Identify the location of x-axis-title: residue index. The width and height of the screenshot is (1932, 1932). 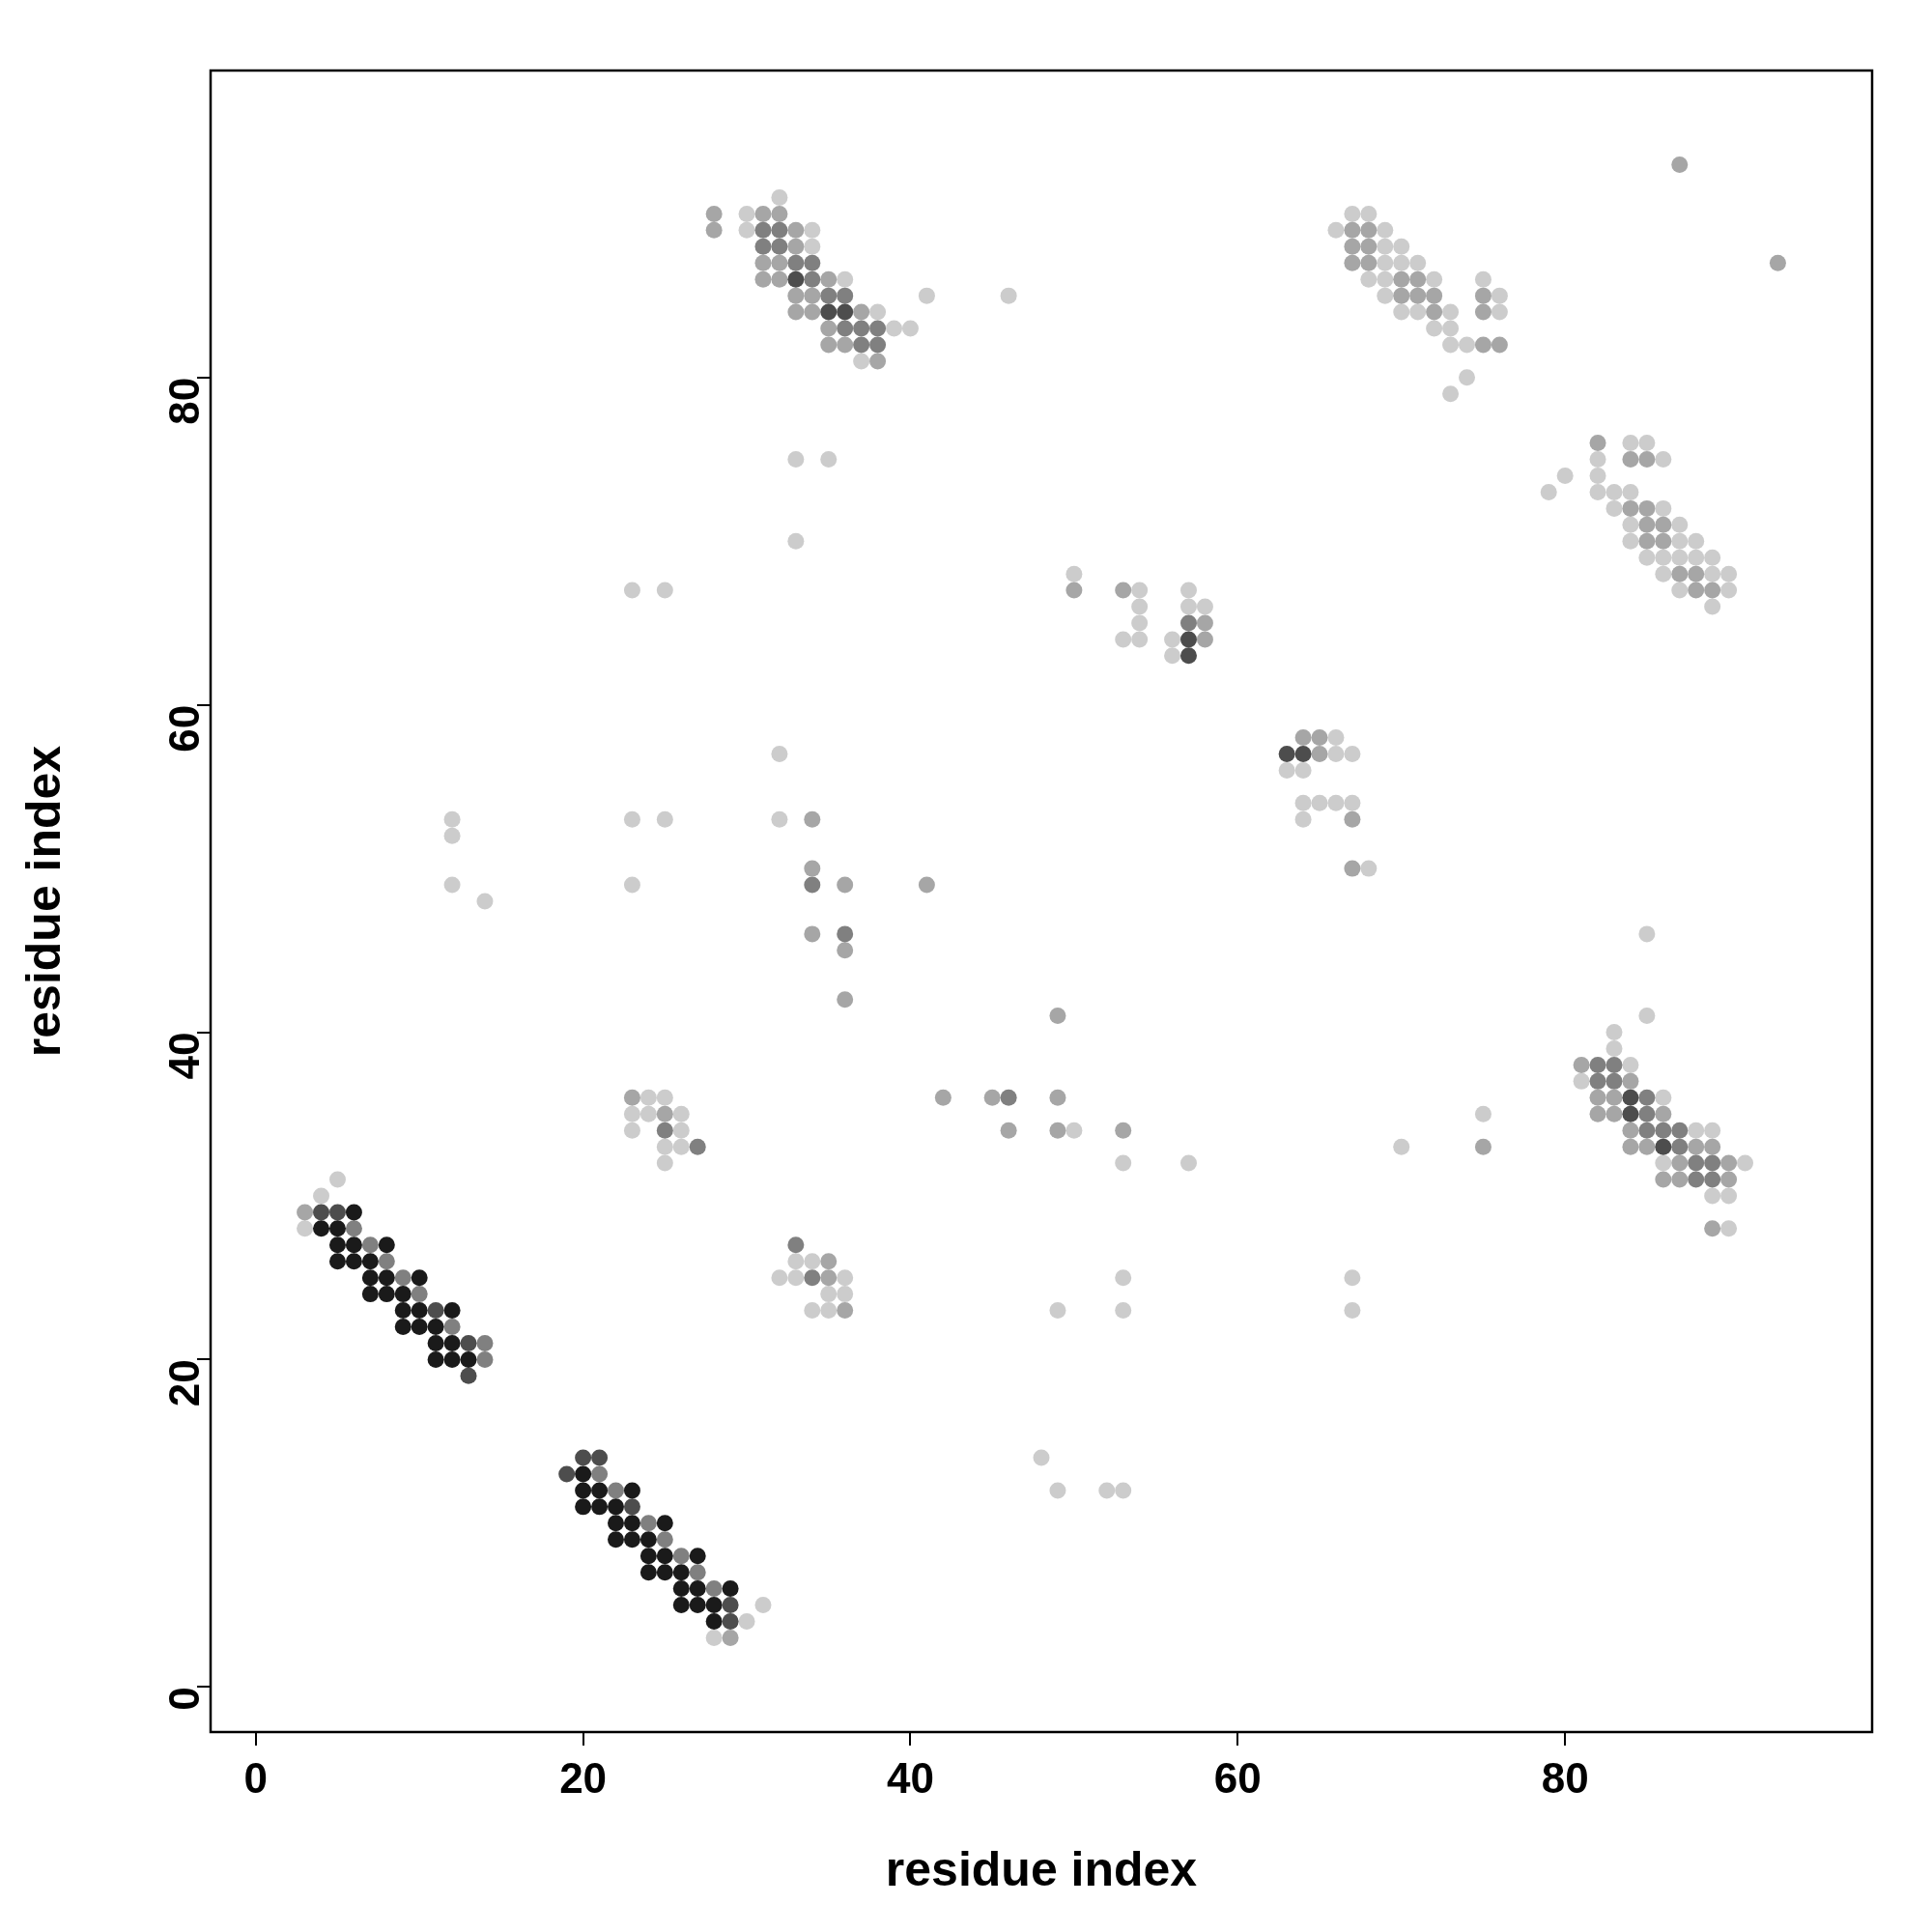
(1041, 1868).